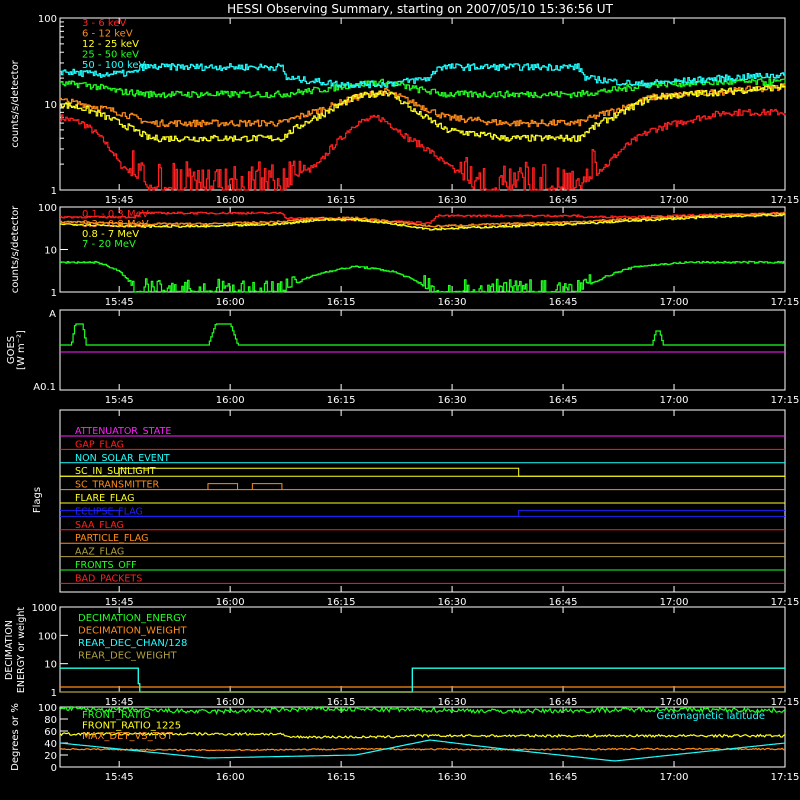  Describe the element at coordinates (116, 715) in the screenshot. I see `legend-entry-p6: FRONT_RATIO` at that location.